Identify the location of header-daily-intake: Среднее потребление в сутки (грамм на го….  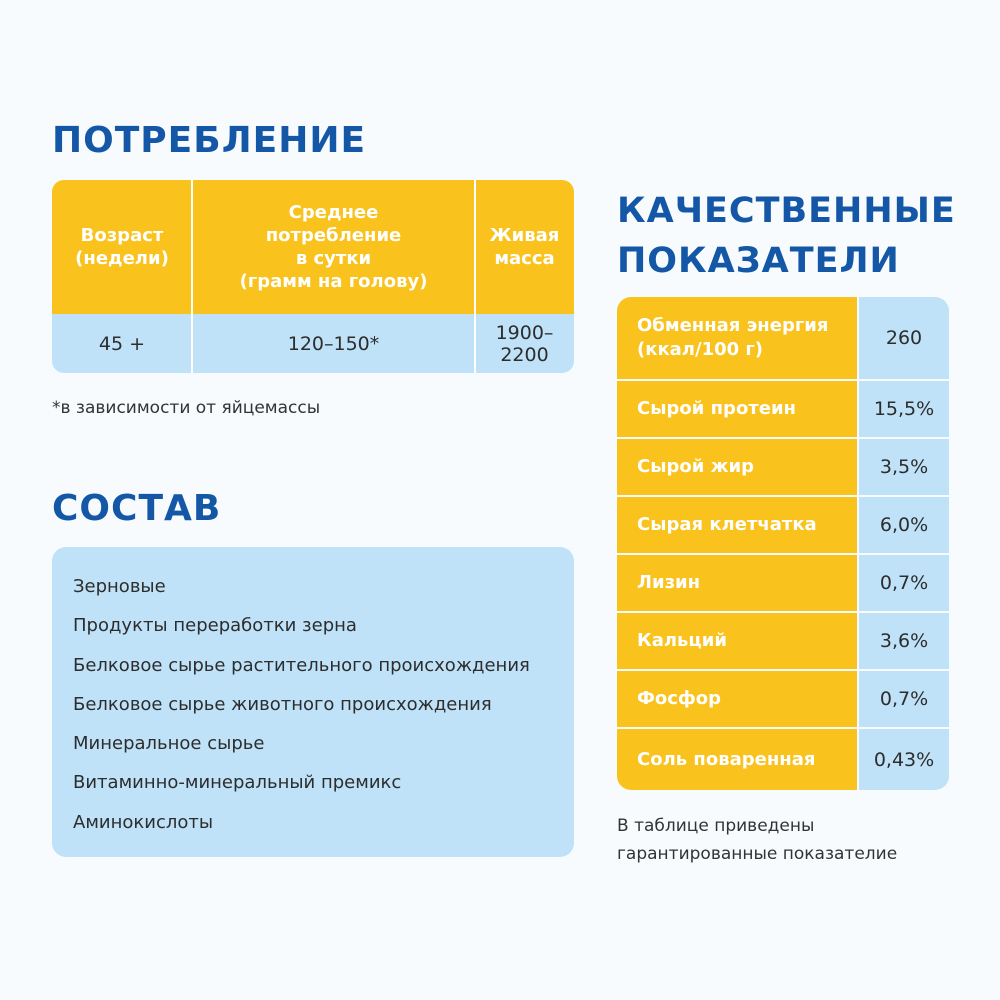
(333, 247).